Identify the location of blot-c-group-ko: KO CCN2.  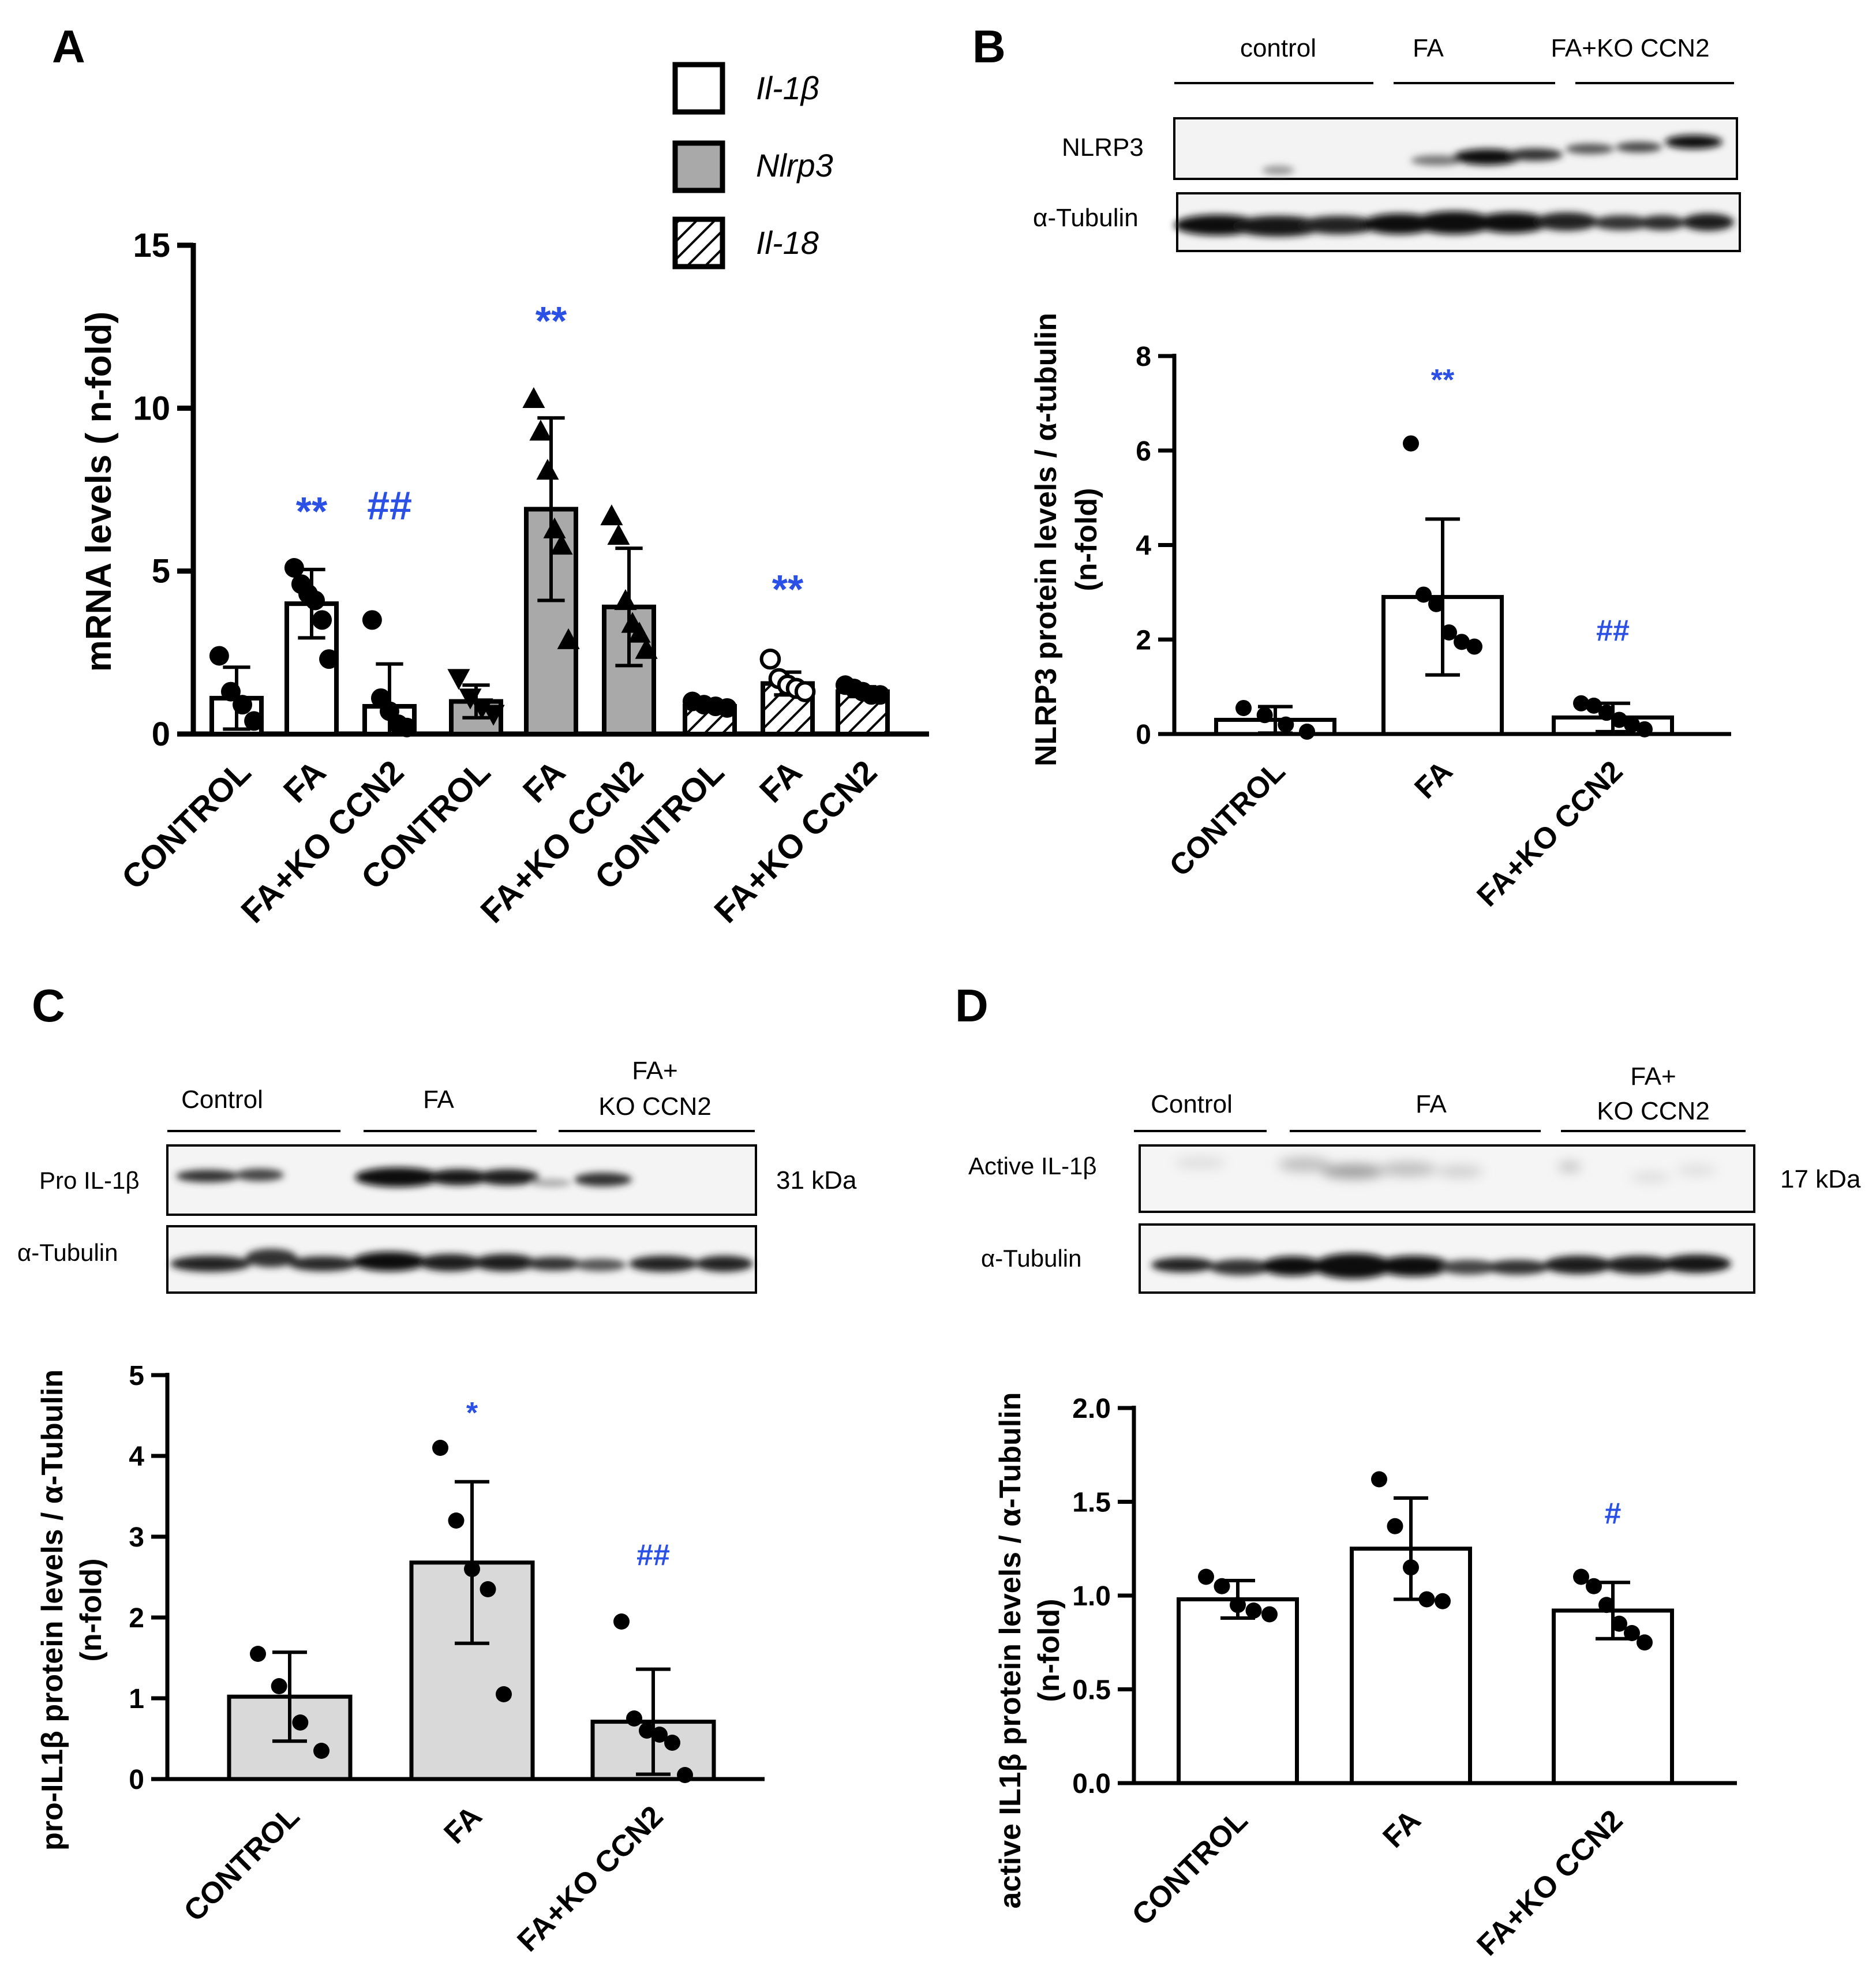
(655, 1106).